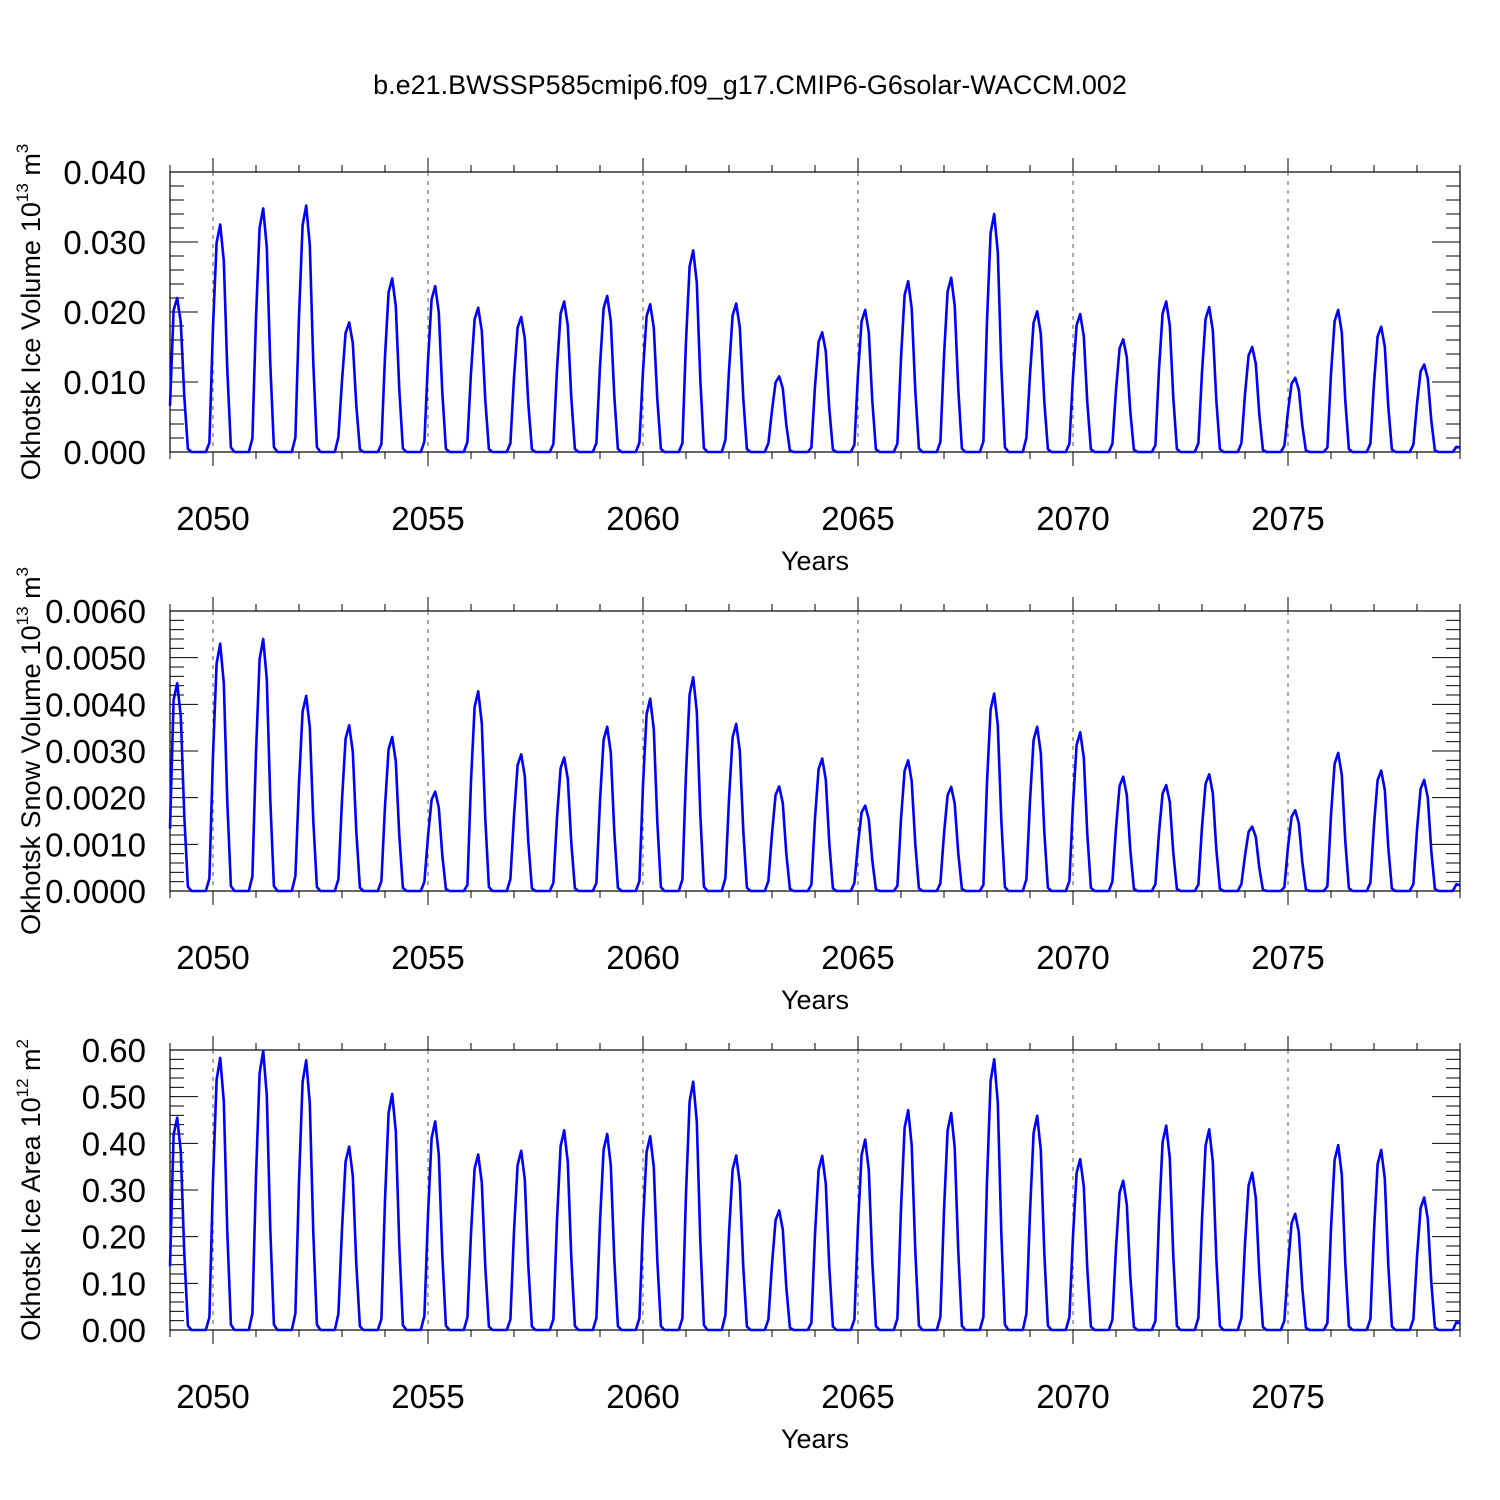 This screenshot has height=1500, width=1500. Describe the element at coordinates (104, 242) in the screenshot. I see `y-tick-label: 0.030` at that location.